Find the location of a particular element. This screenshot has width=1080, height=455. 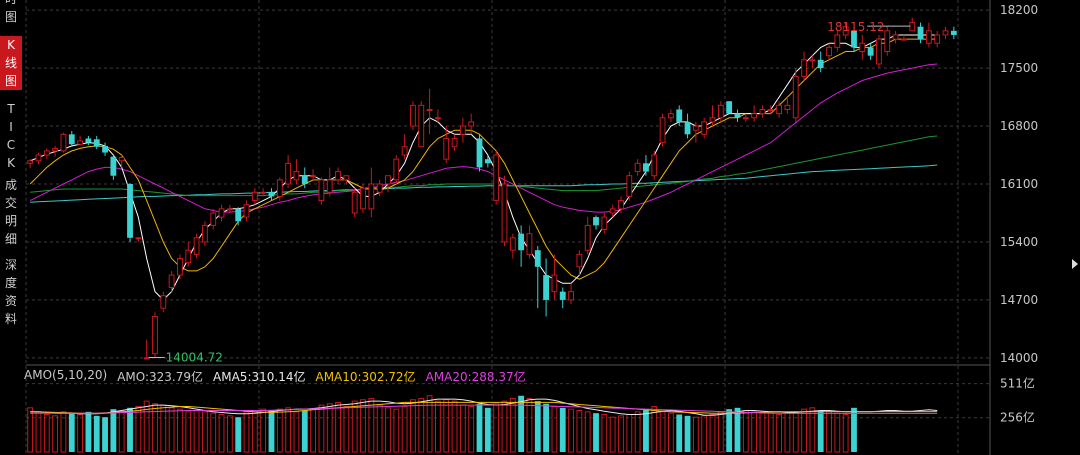

tab-char: C is located at coordinates (11, 145).